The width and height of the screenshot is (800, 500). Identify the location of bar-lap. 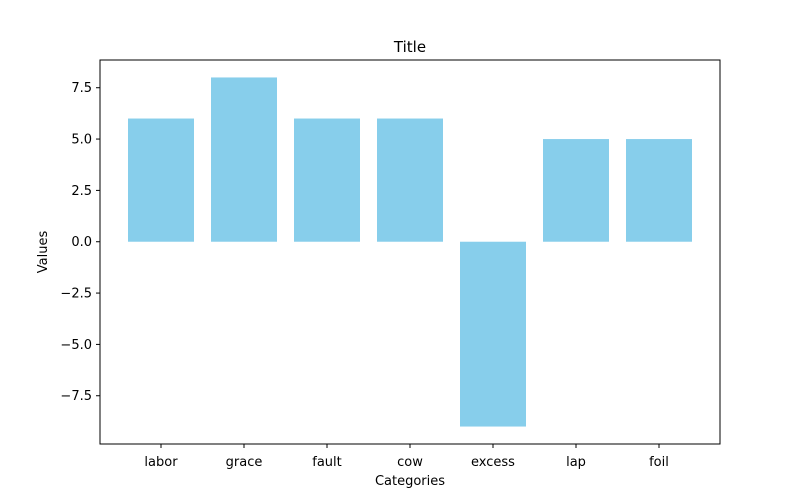
(576, 190).